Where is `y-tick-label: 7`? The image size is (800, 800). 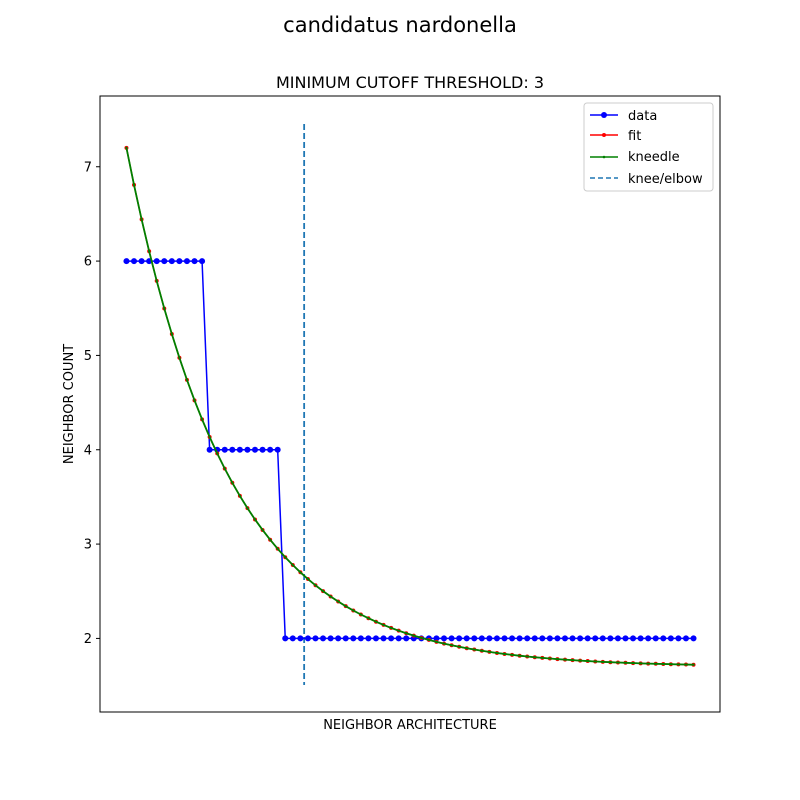 y-tick-label: 7 is located at coordinates (88, 167).